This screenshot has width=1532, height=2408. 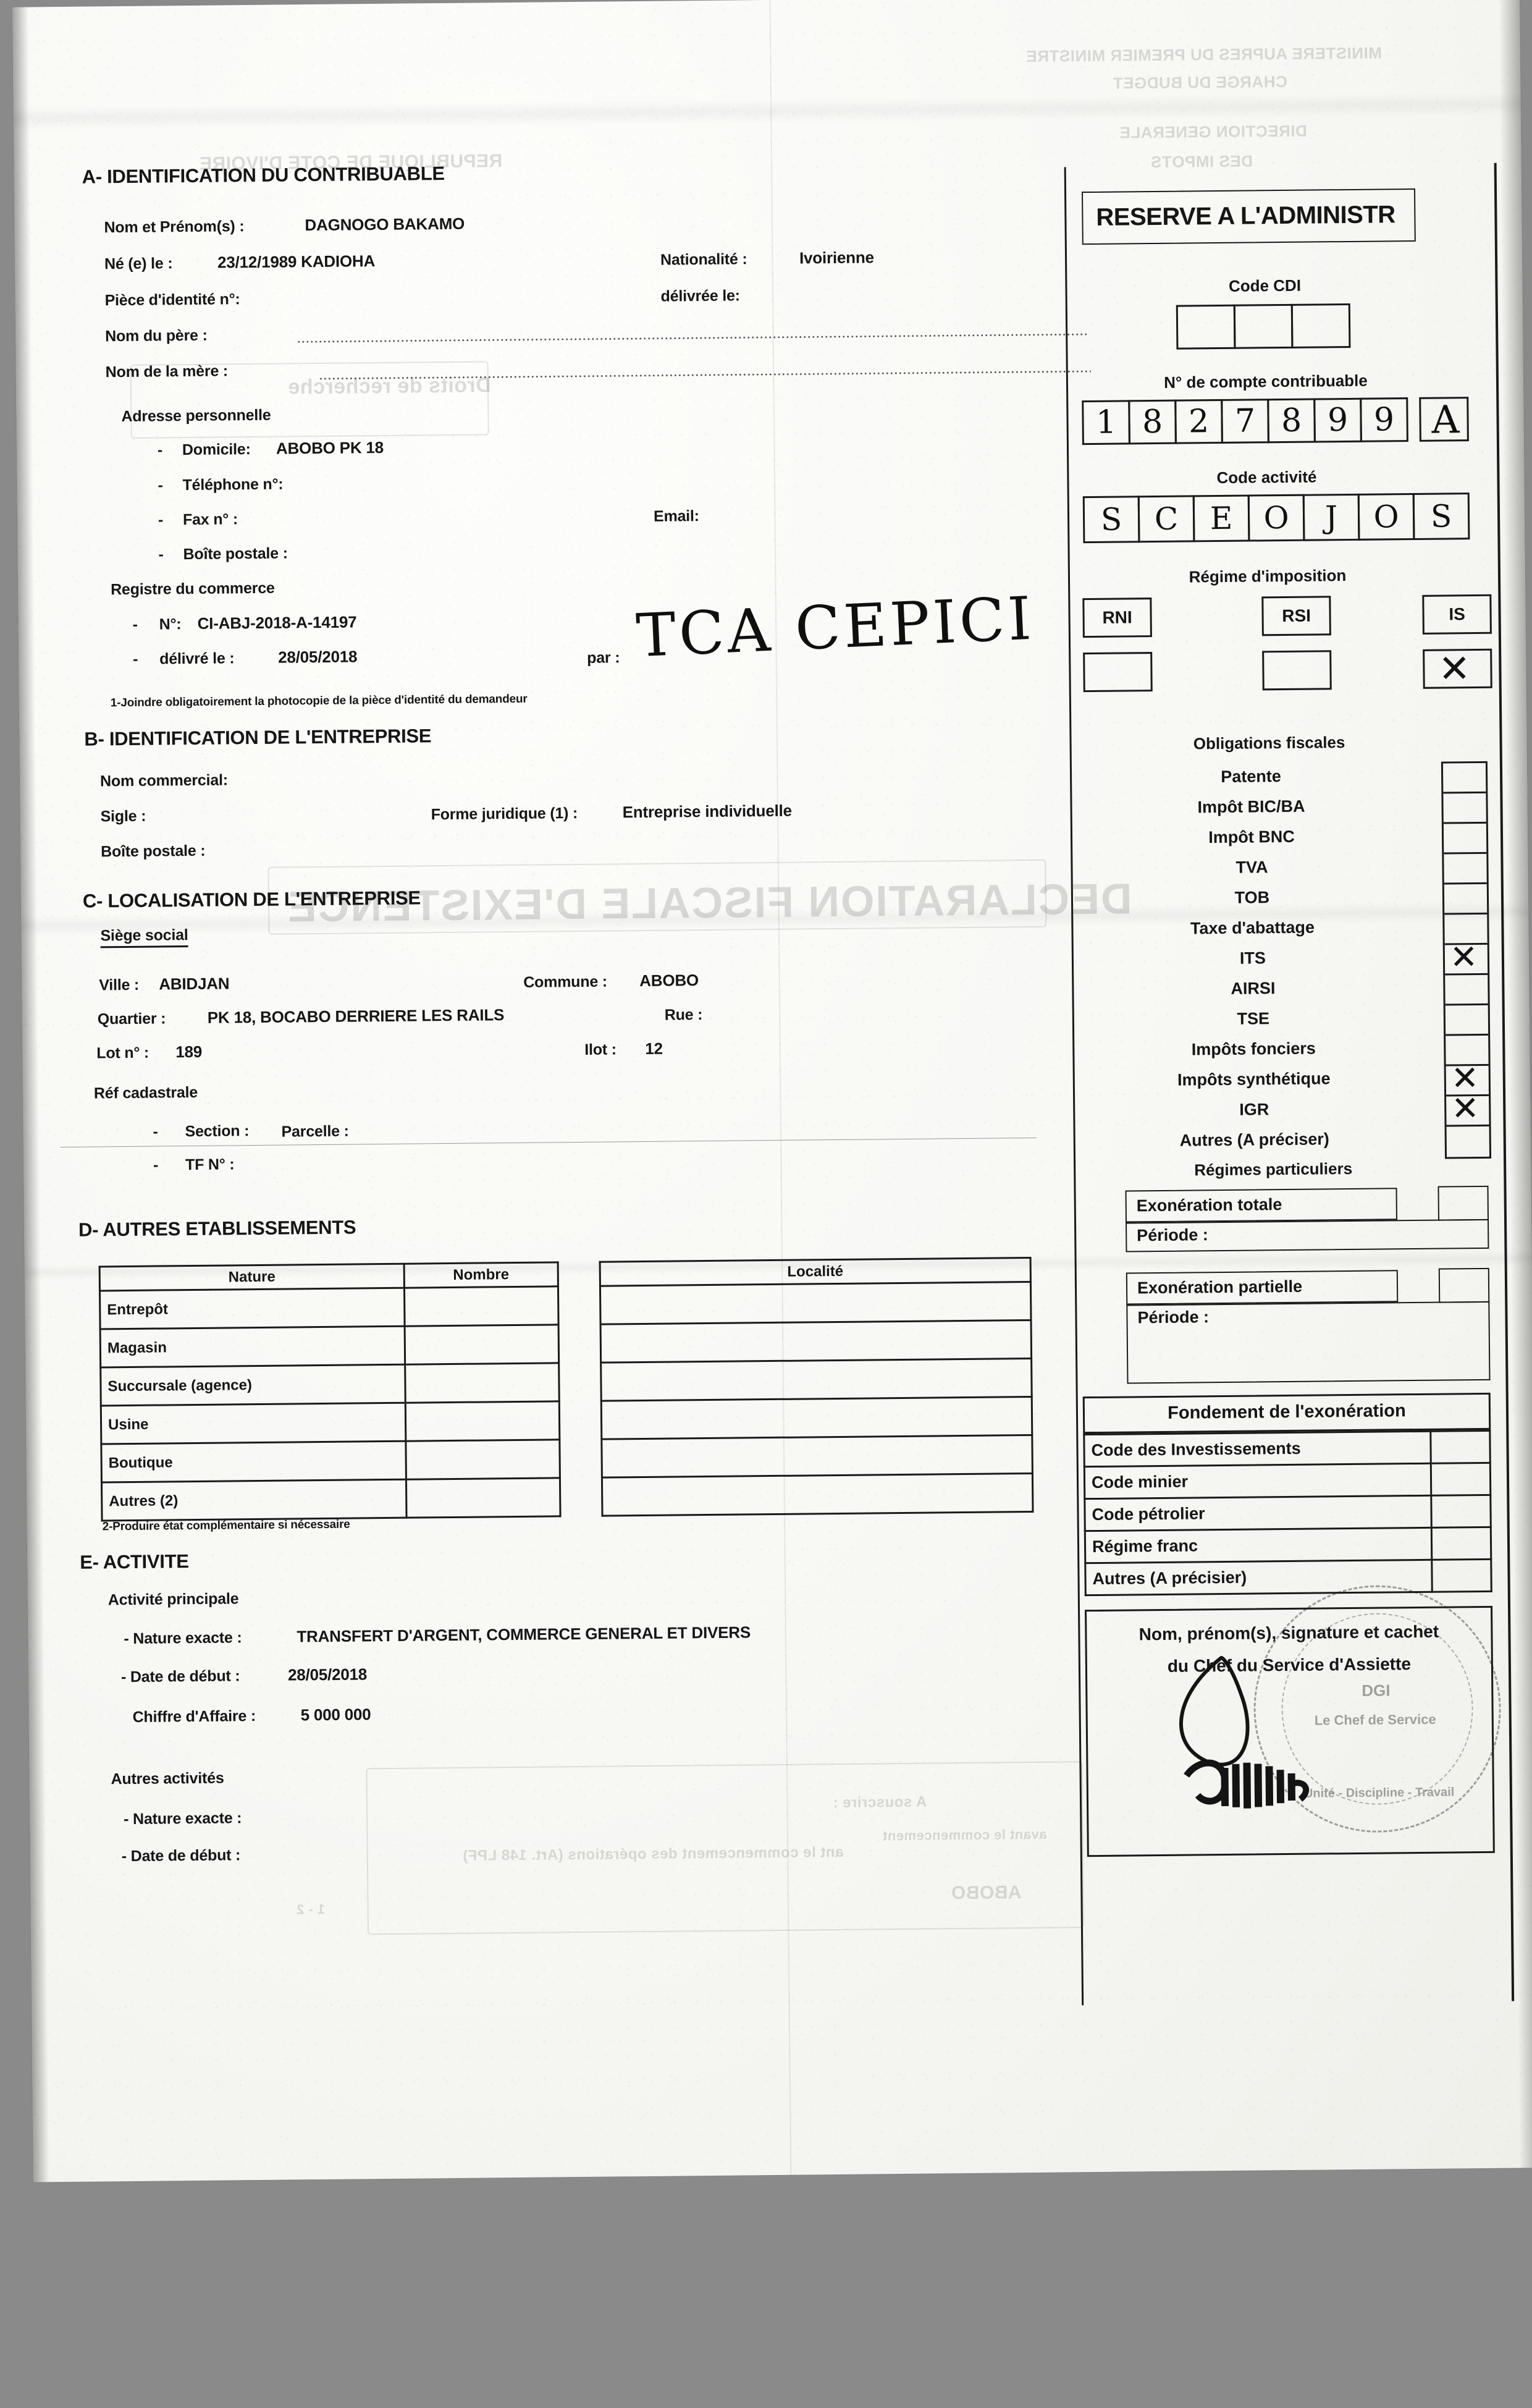 I want to click on compte-contribuable-cell-2: 2, so click(x=1199, y=421).